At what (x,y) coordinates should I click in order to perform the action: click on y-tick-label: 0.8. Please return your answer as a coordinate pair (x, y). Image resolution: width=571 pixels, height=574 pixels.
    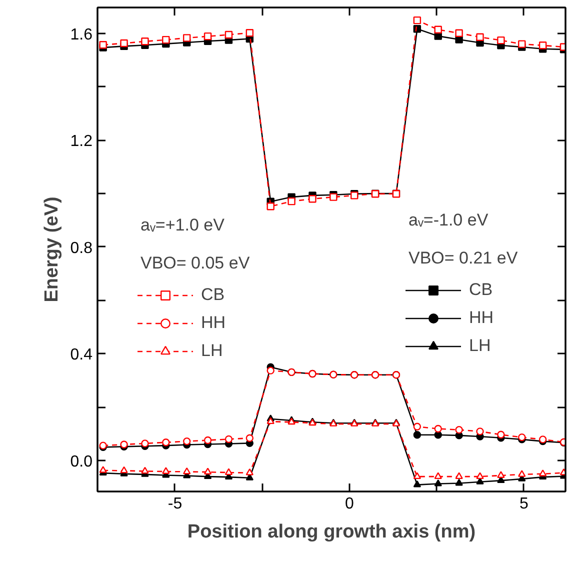
    Looking at the image, I should click on (81, 248).